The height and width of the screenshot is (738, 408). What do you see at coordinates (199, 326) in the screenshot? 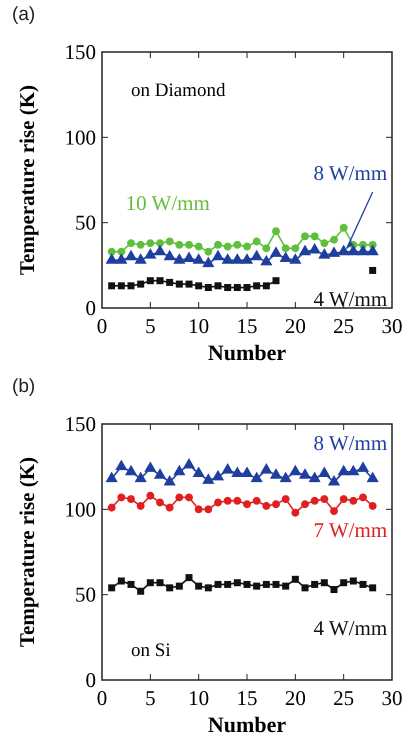
I see `x-tick-label: 10` at bounding box center [199, 326].